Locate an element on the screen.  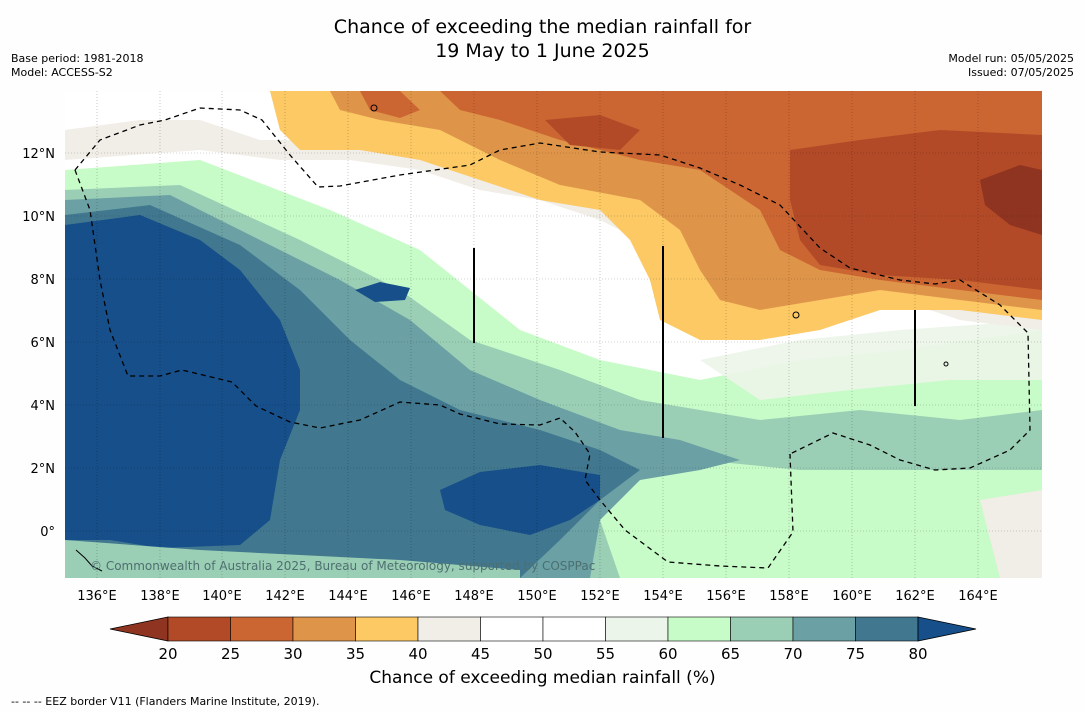
x-tick-label: 144°E is located at coordinates (348, 596).